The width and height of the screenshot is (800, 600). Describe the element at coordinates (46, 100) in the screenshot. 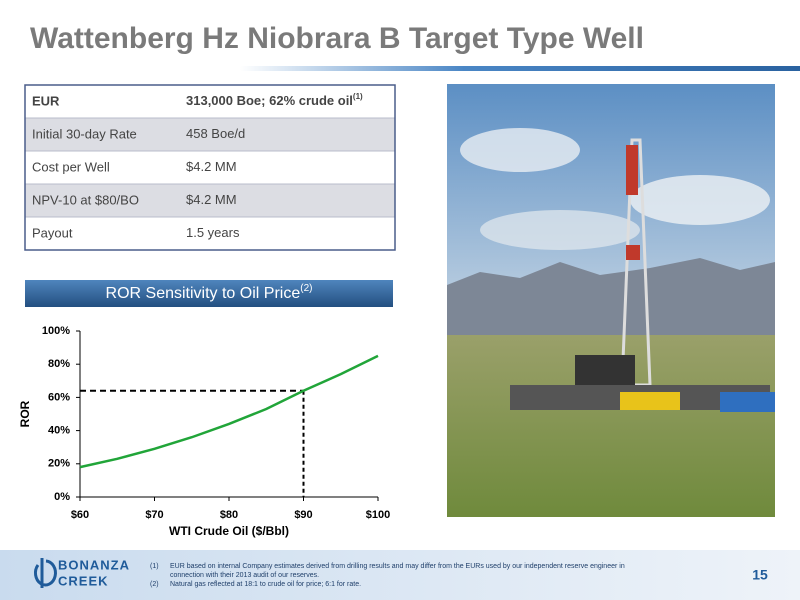

I see `row-label: EUR` at that location.